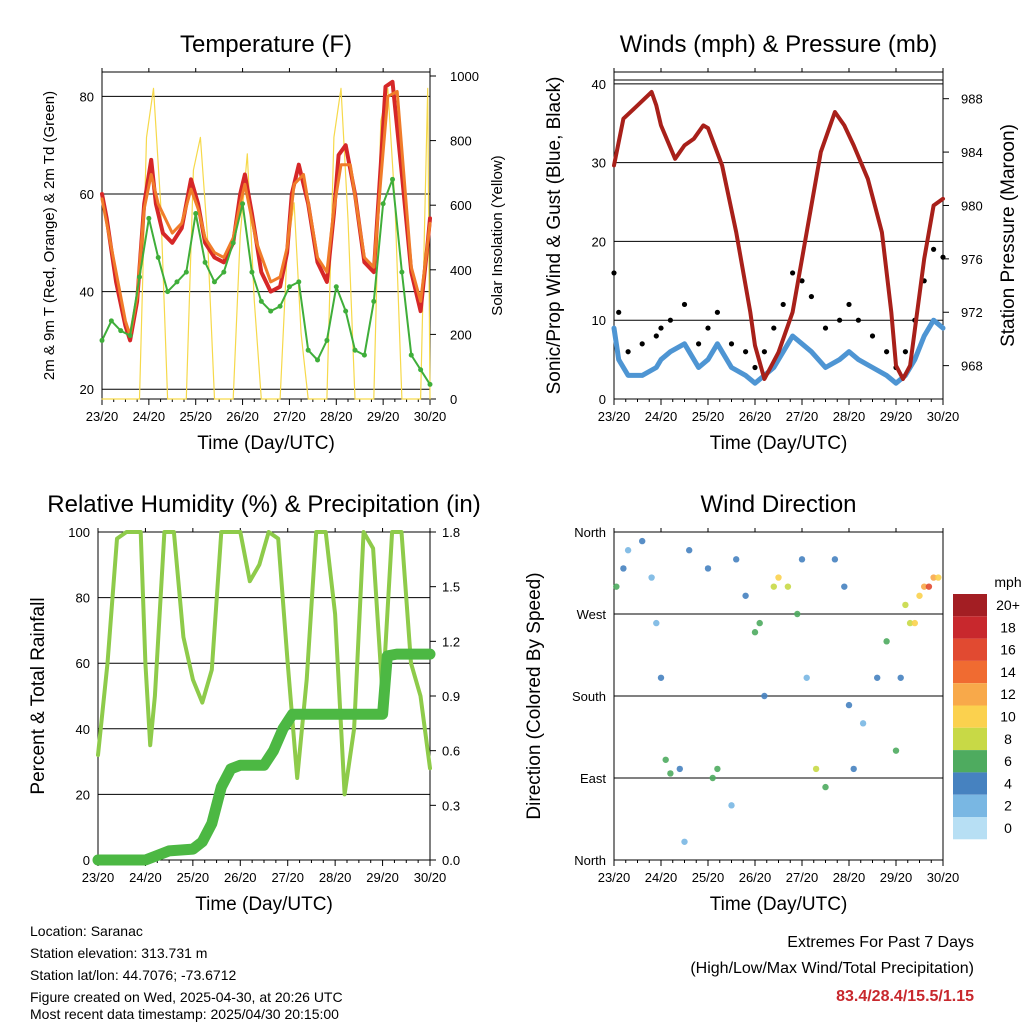  Describe the element at coordinates (83, 663) in the screenshot. I see `chart3-ytick-label: 60` at that location.